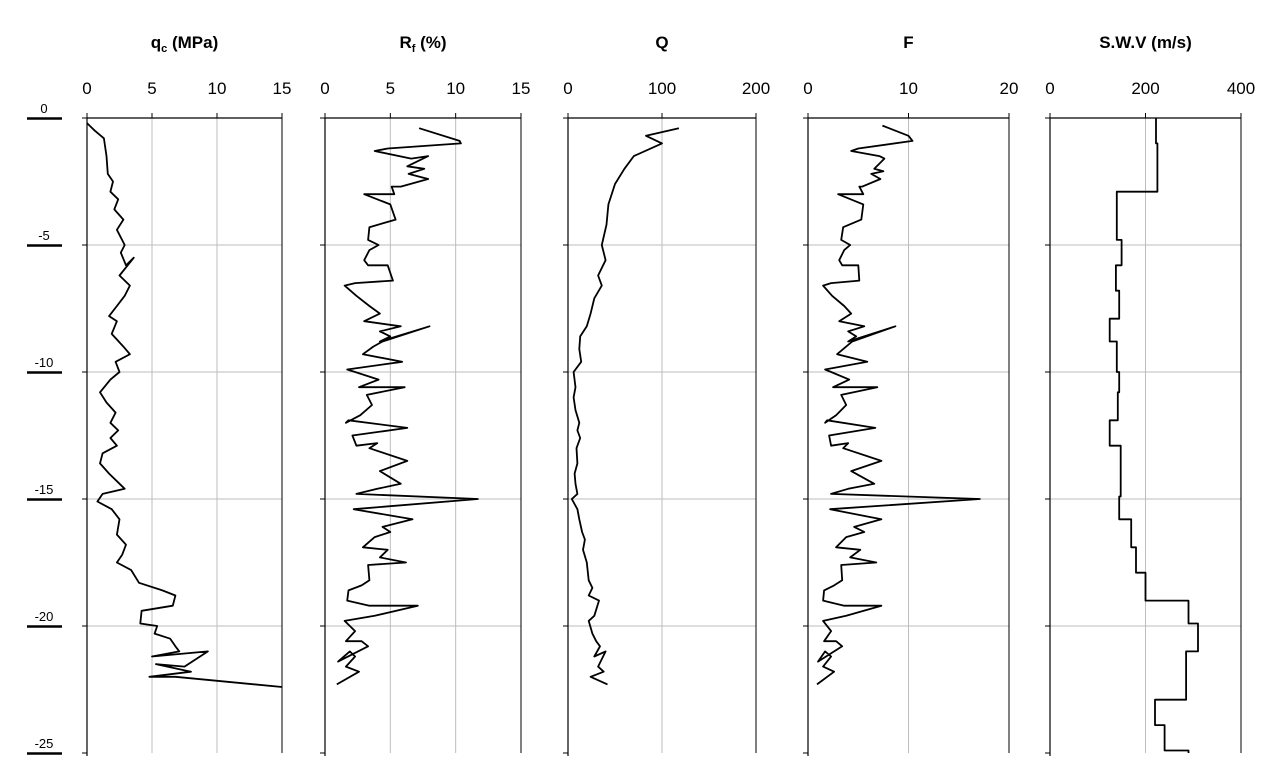  I want to click on panel-title: Rf (%), so click(422, 44).